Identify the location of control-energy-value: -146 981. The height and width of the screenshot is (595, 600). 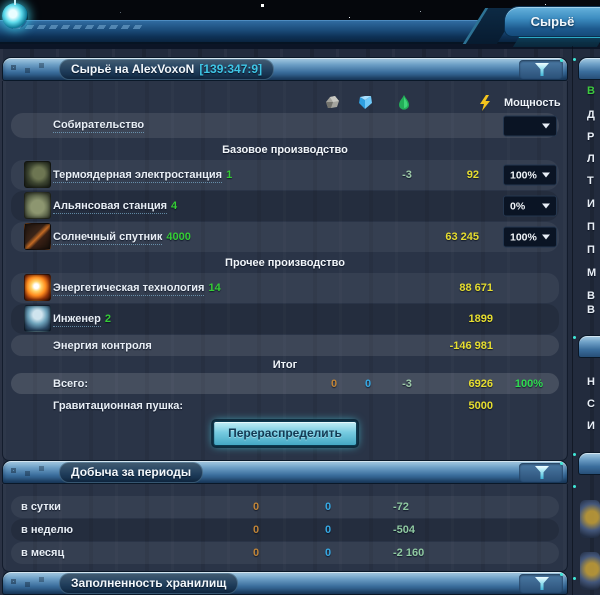
(471, 345).